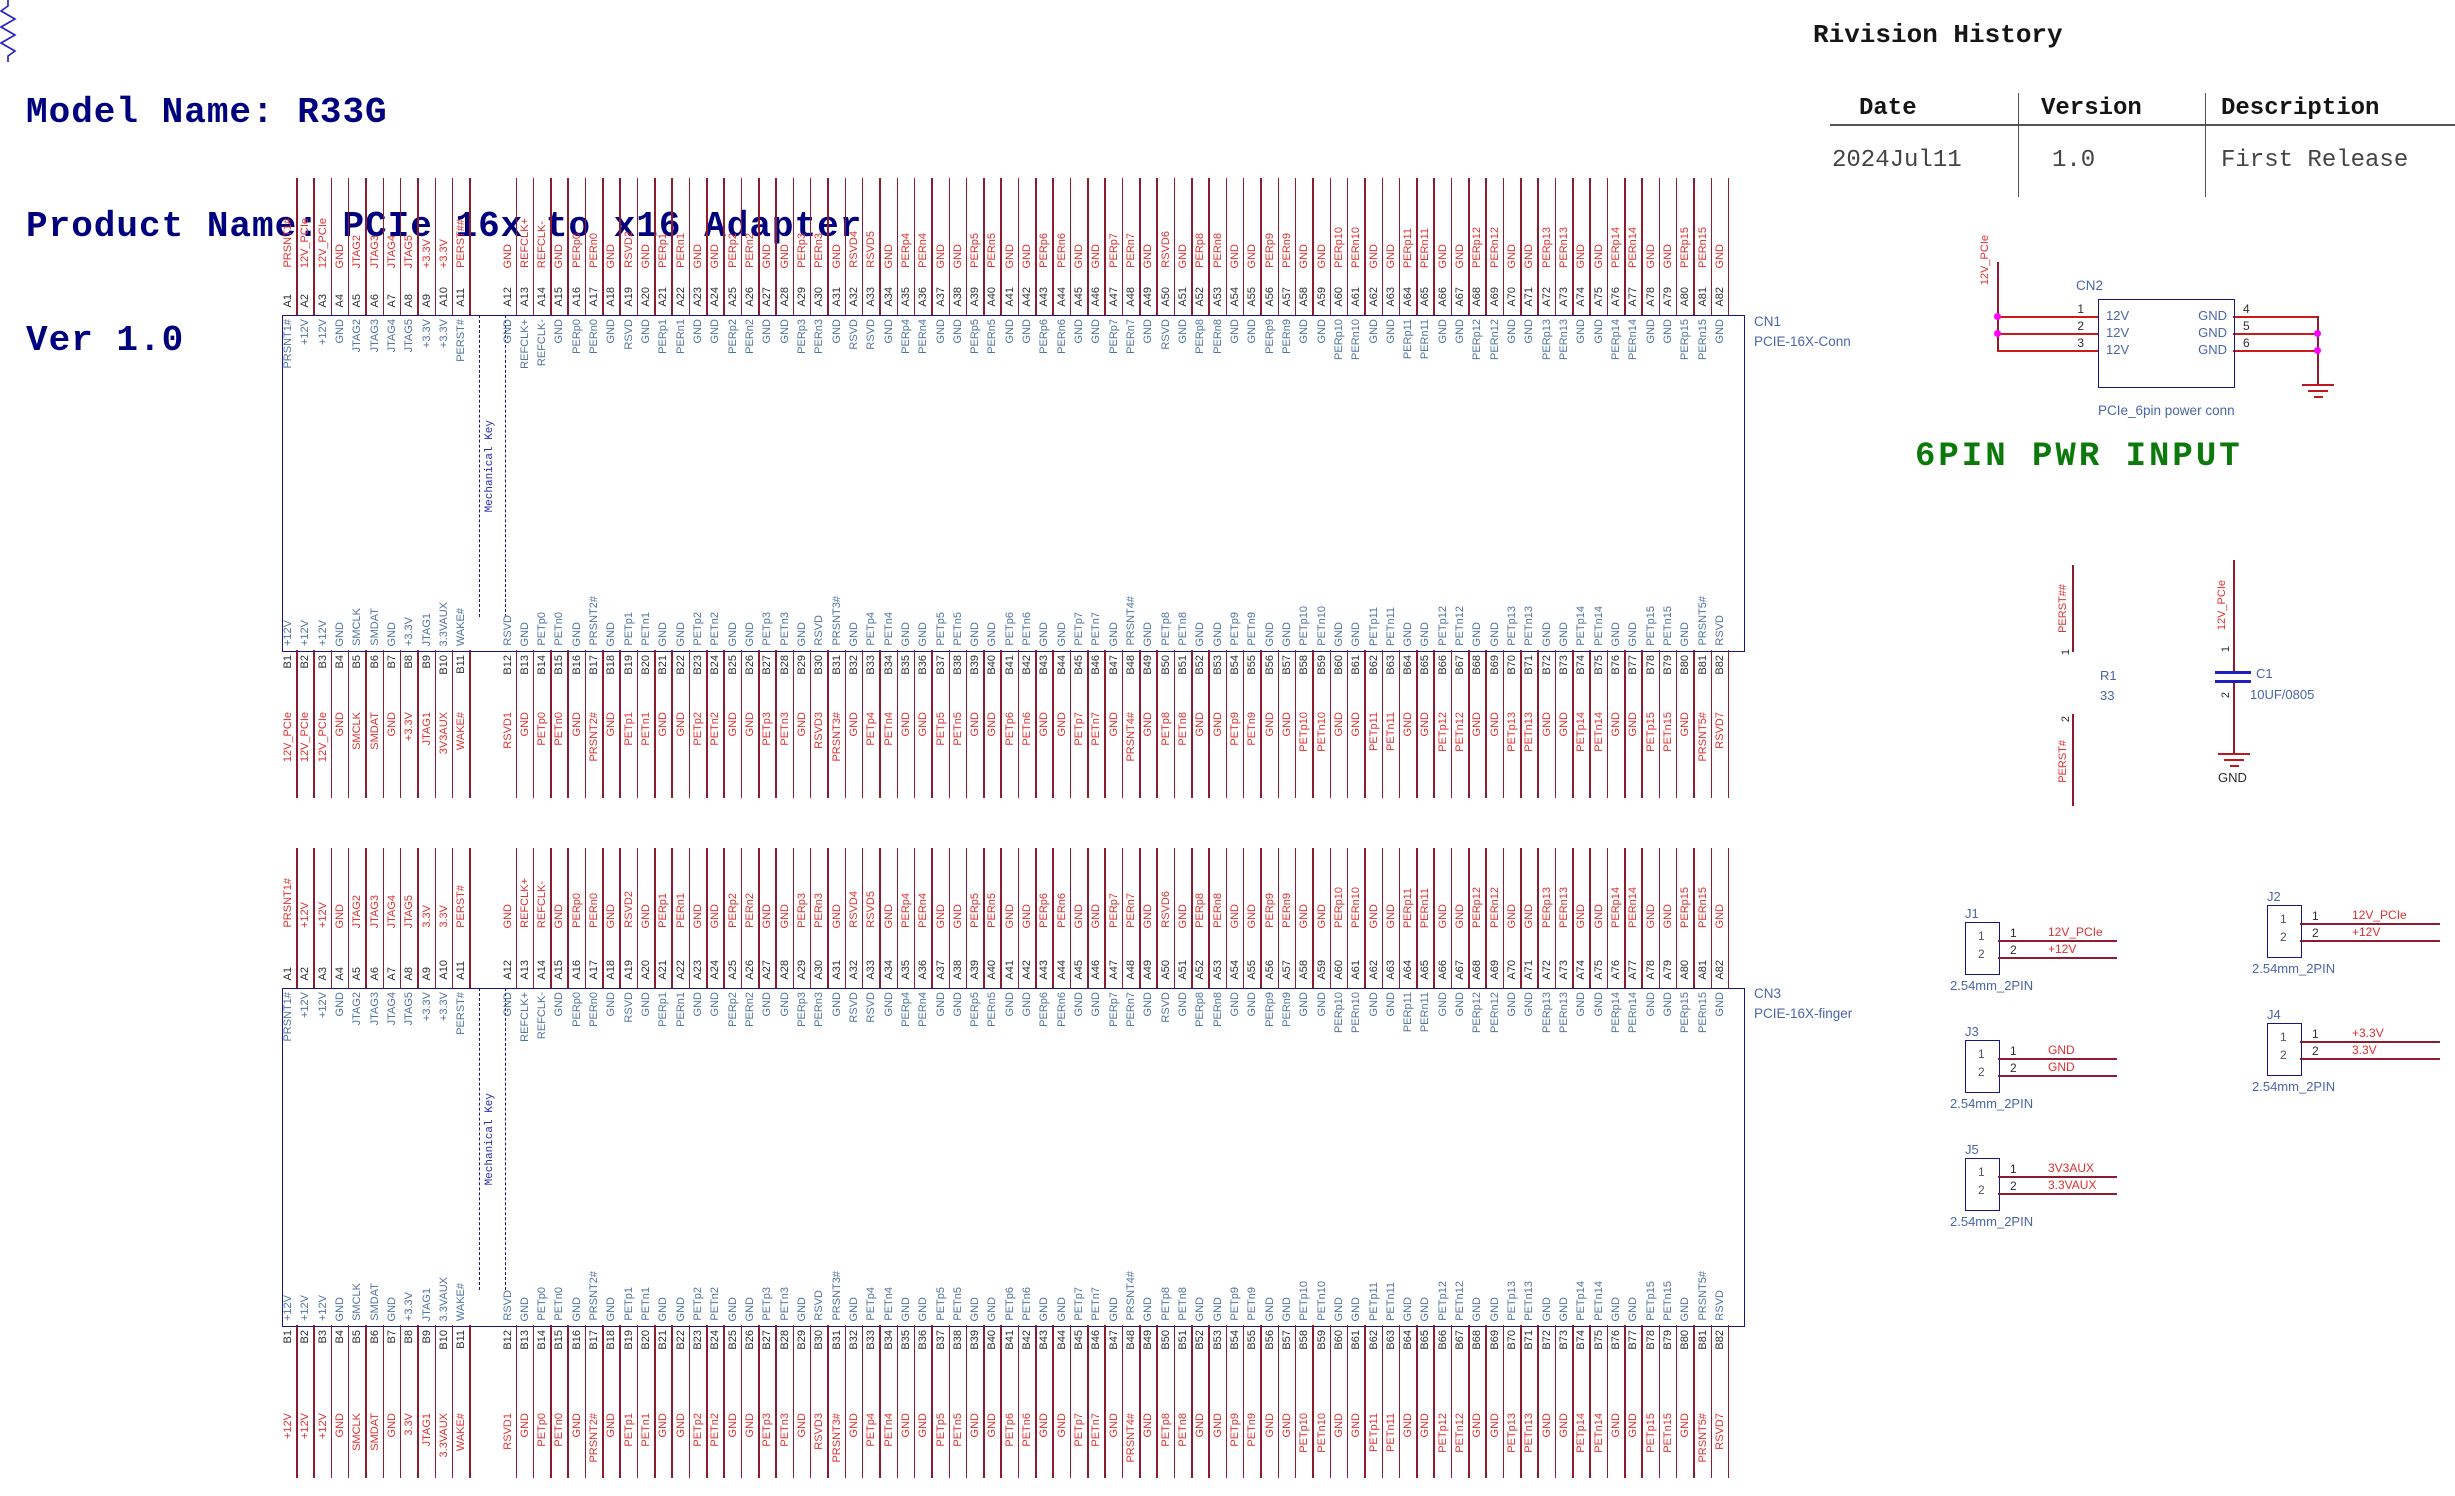 This screenshot has height=1496, width=2455. I want to click on cn1-pin-A17-wire, so click(603, 246).